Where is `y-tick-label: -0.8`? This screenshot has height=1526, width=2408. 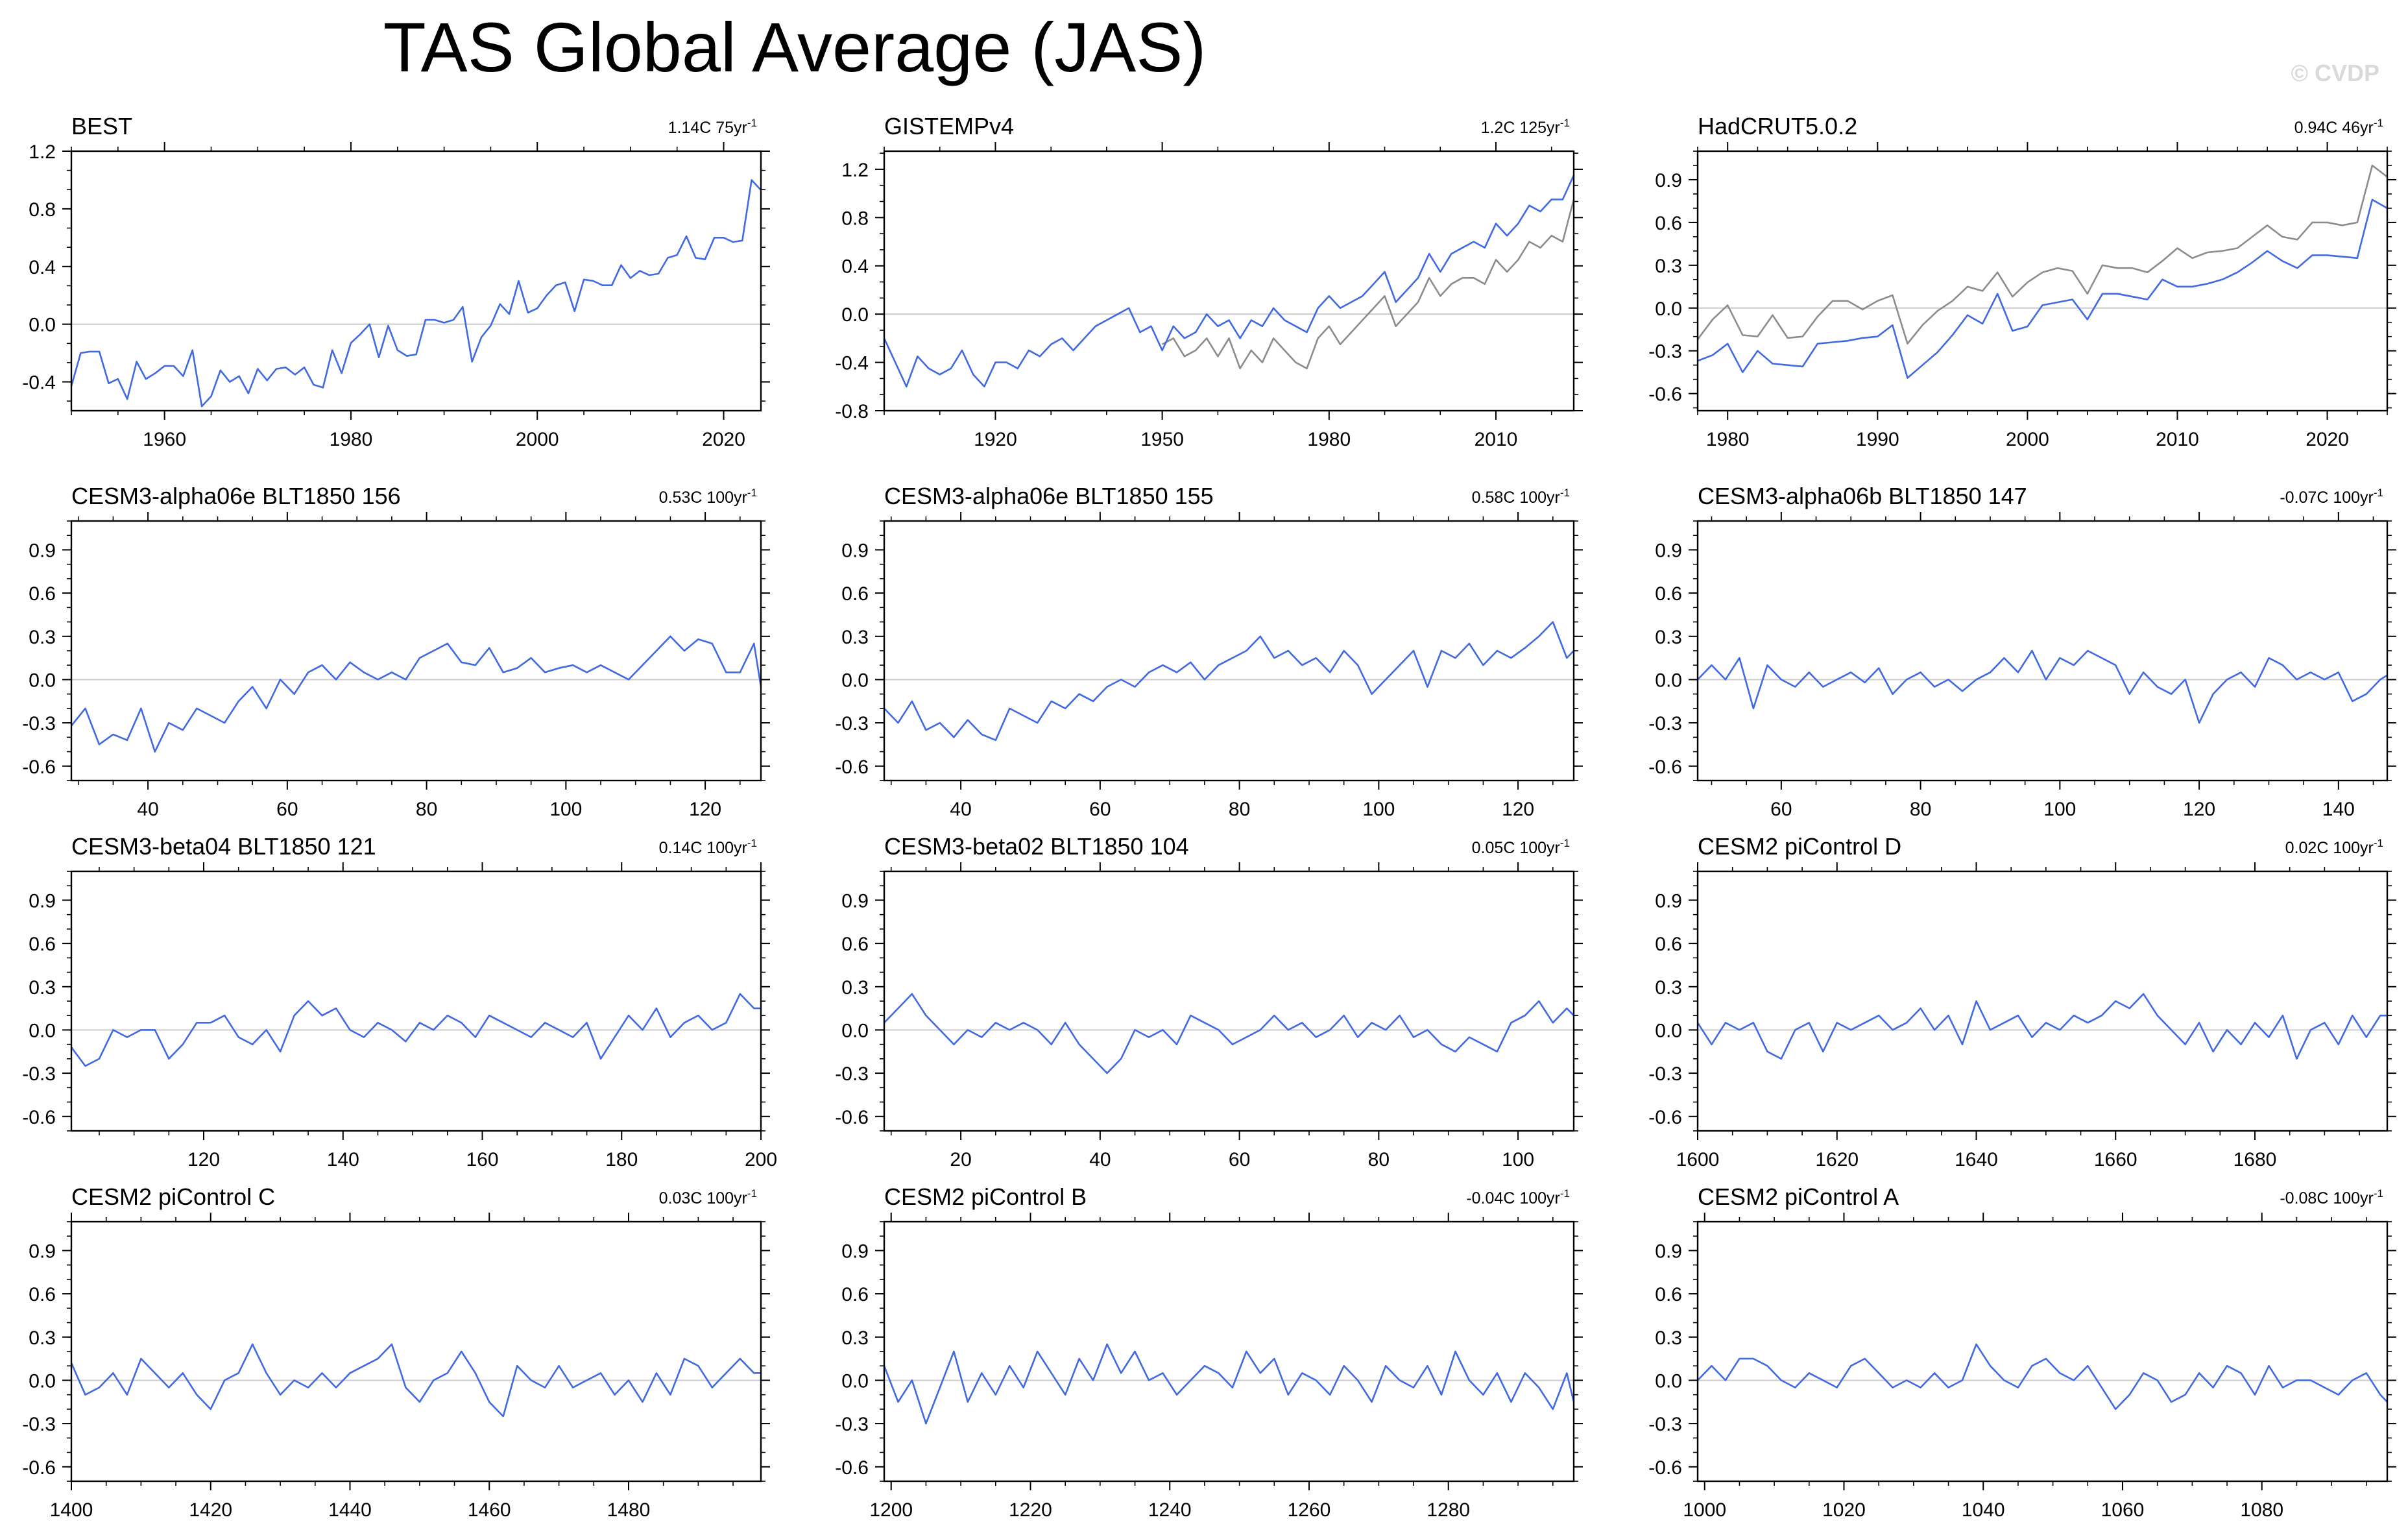
y-tick-label: -0.8 is located at coordinates (852, 412).